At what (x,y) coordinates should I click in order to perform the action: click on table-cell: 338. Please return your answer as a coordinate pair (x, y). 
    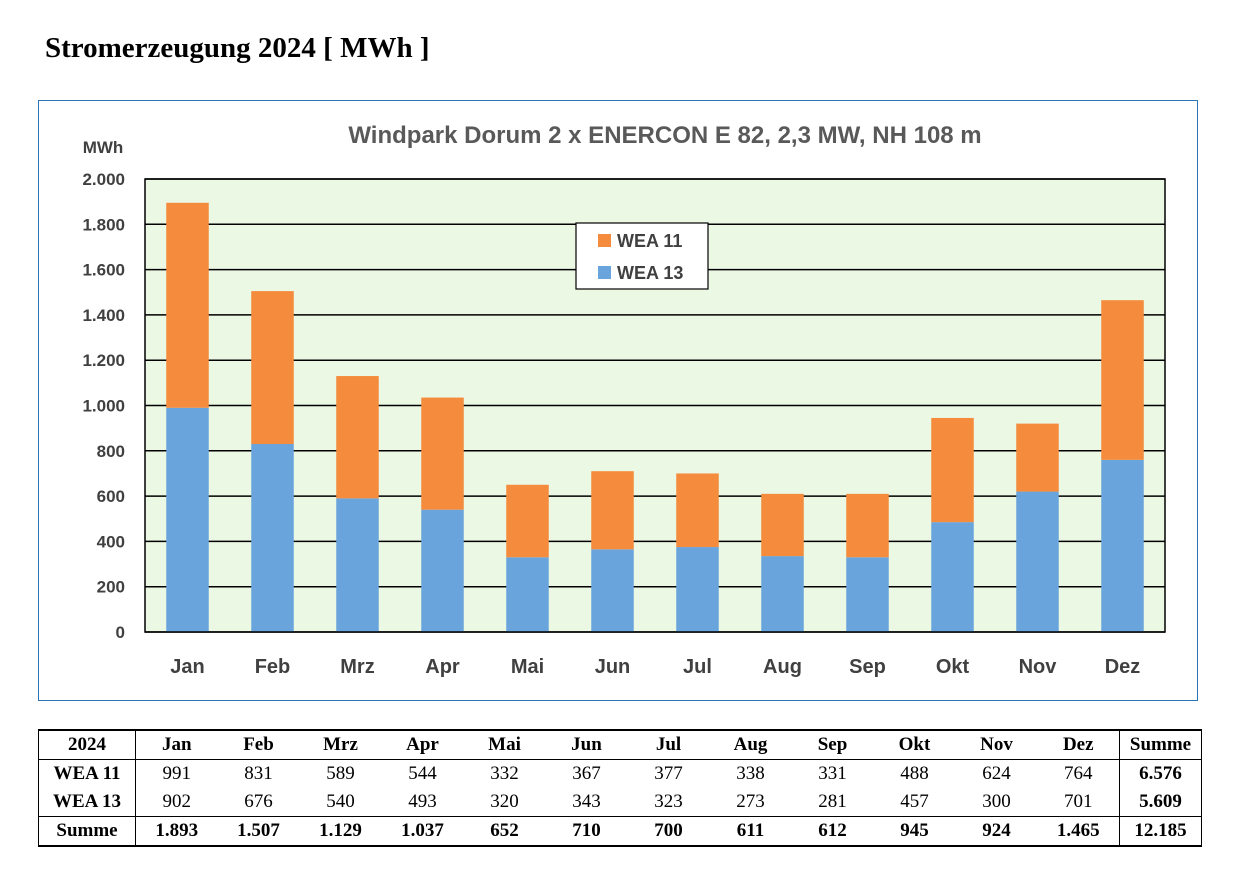
    Looking at the image, I should click on (750, 773).